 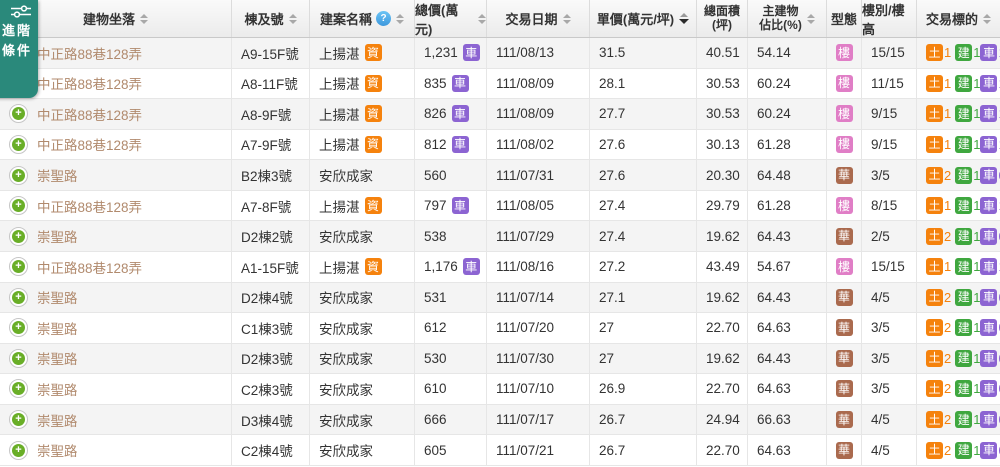 I want to click on col-header-main-ratio: 主建物 佔比(%), so click(x=787, y=18).